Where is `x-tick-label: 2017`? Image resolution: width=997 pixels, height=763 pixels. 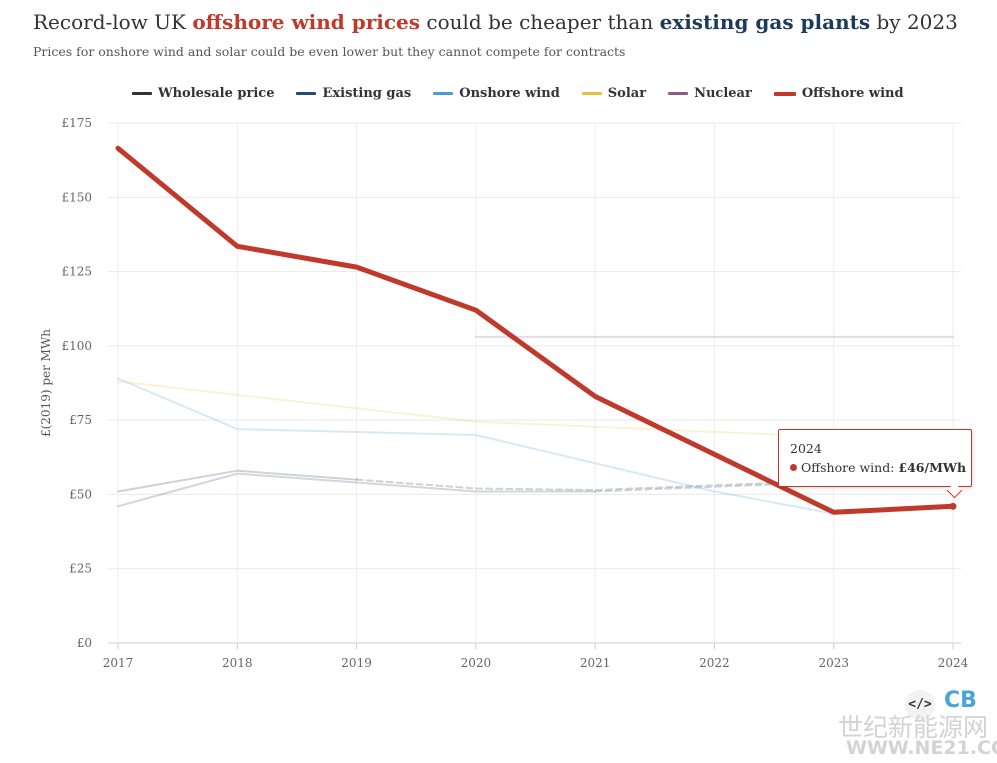
x-tick-label: 2017 is located at coordinates (118, 663).